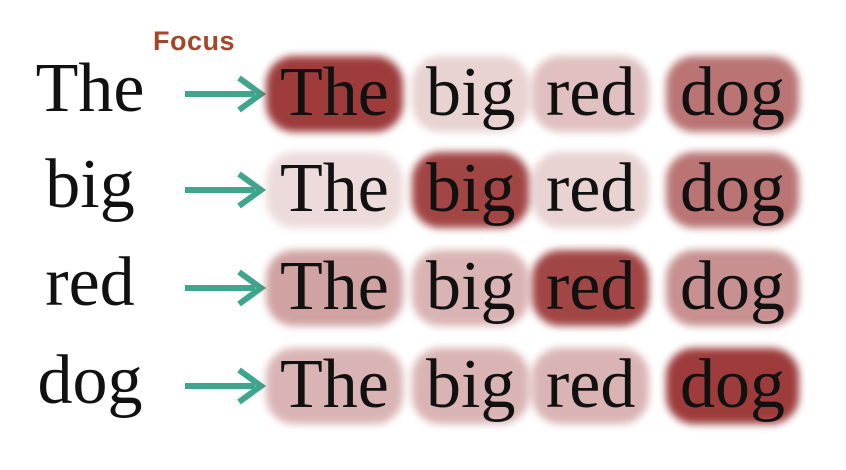 The image size is (846, 470). Describe the element at coordinates (194, 41) in the screenshot. I see `focus-label: Focus` at that location.